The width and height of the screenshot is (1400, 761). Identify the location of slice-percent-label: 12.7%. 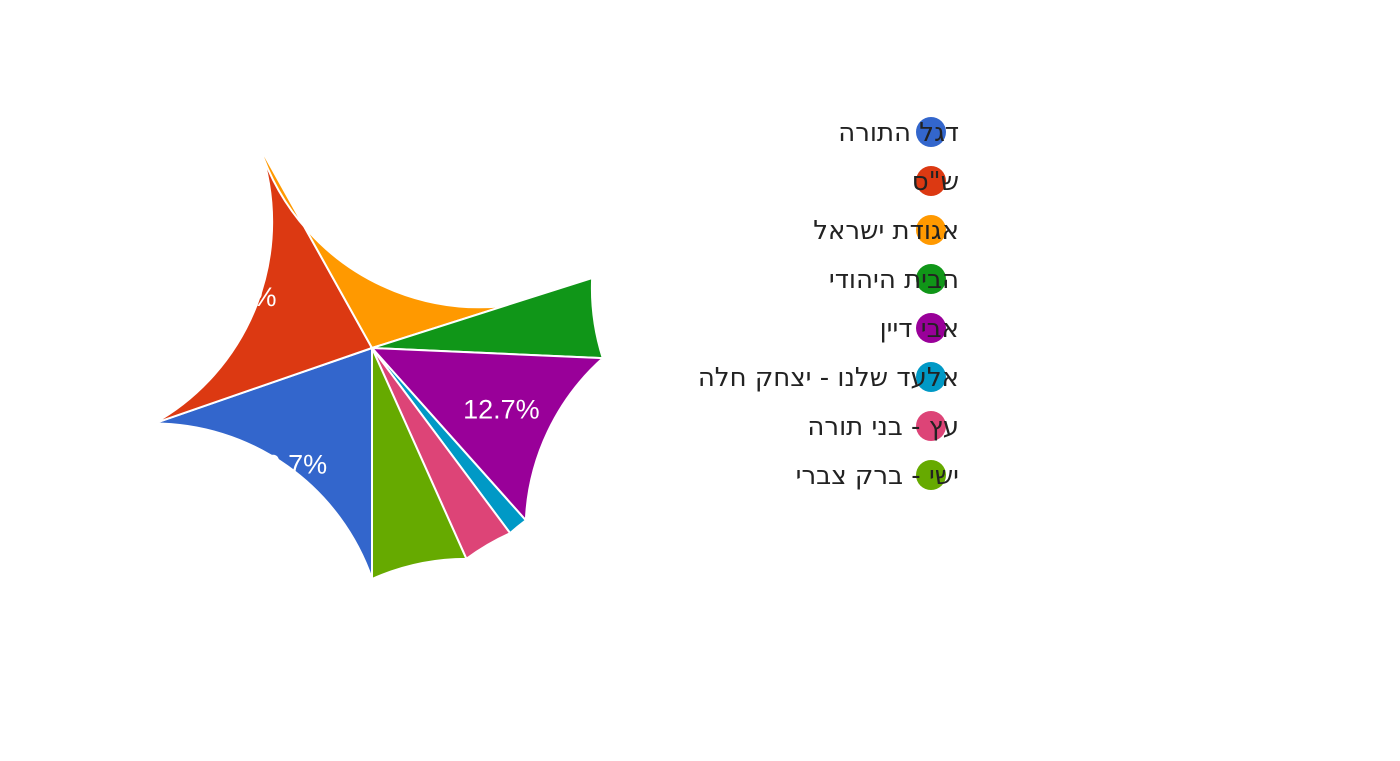
(501, 409).